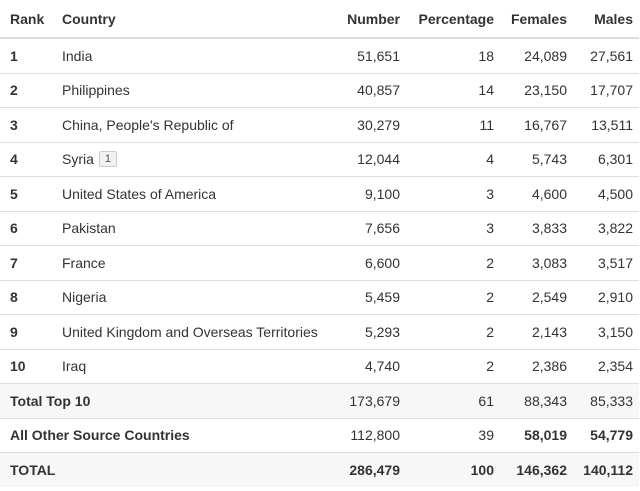  I want to click on column-header-number: Number, so click(367, 19).